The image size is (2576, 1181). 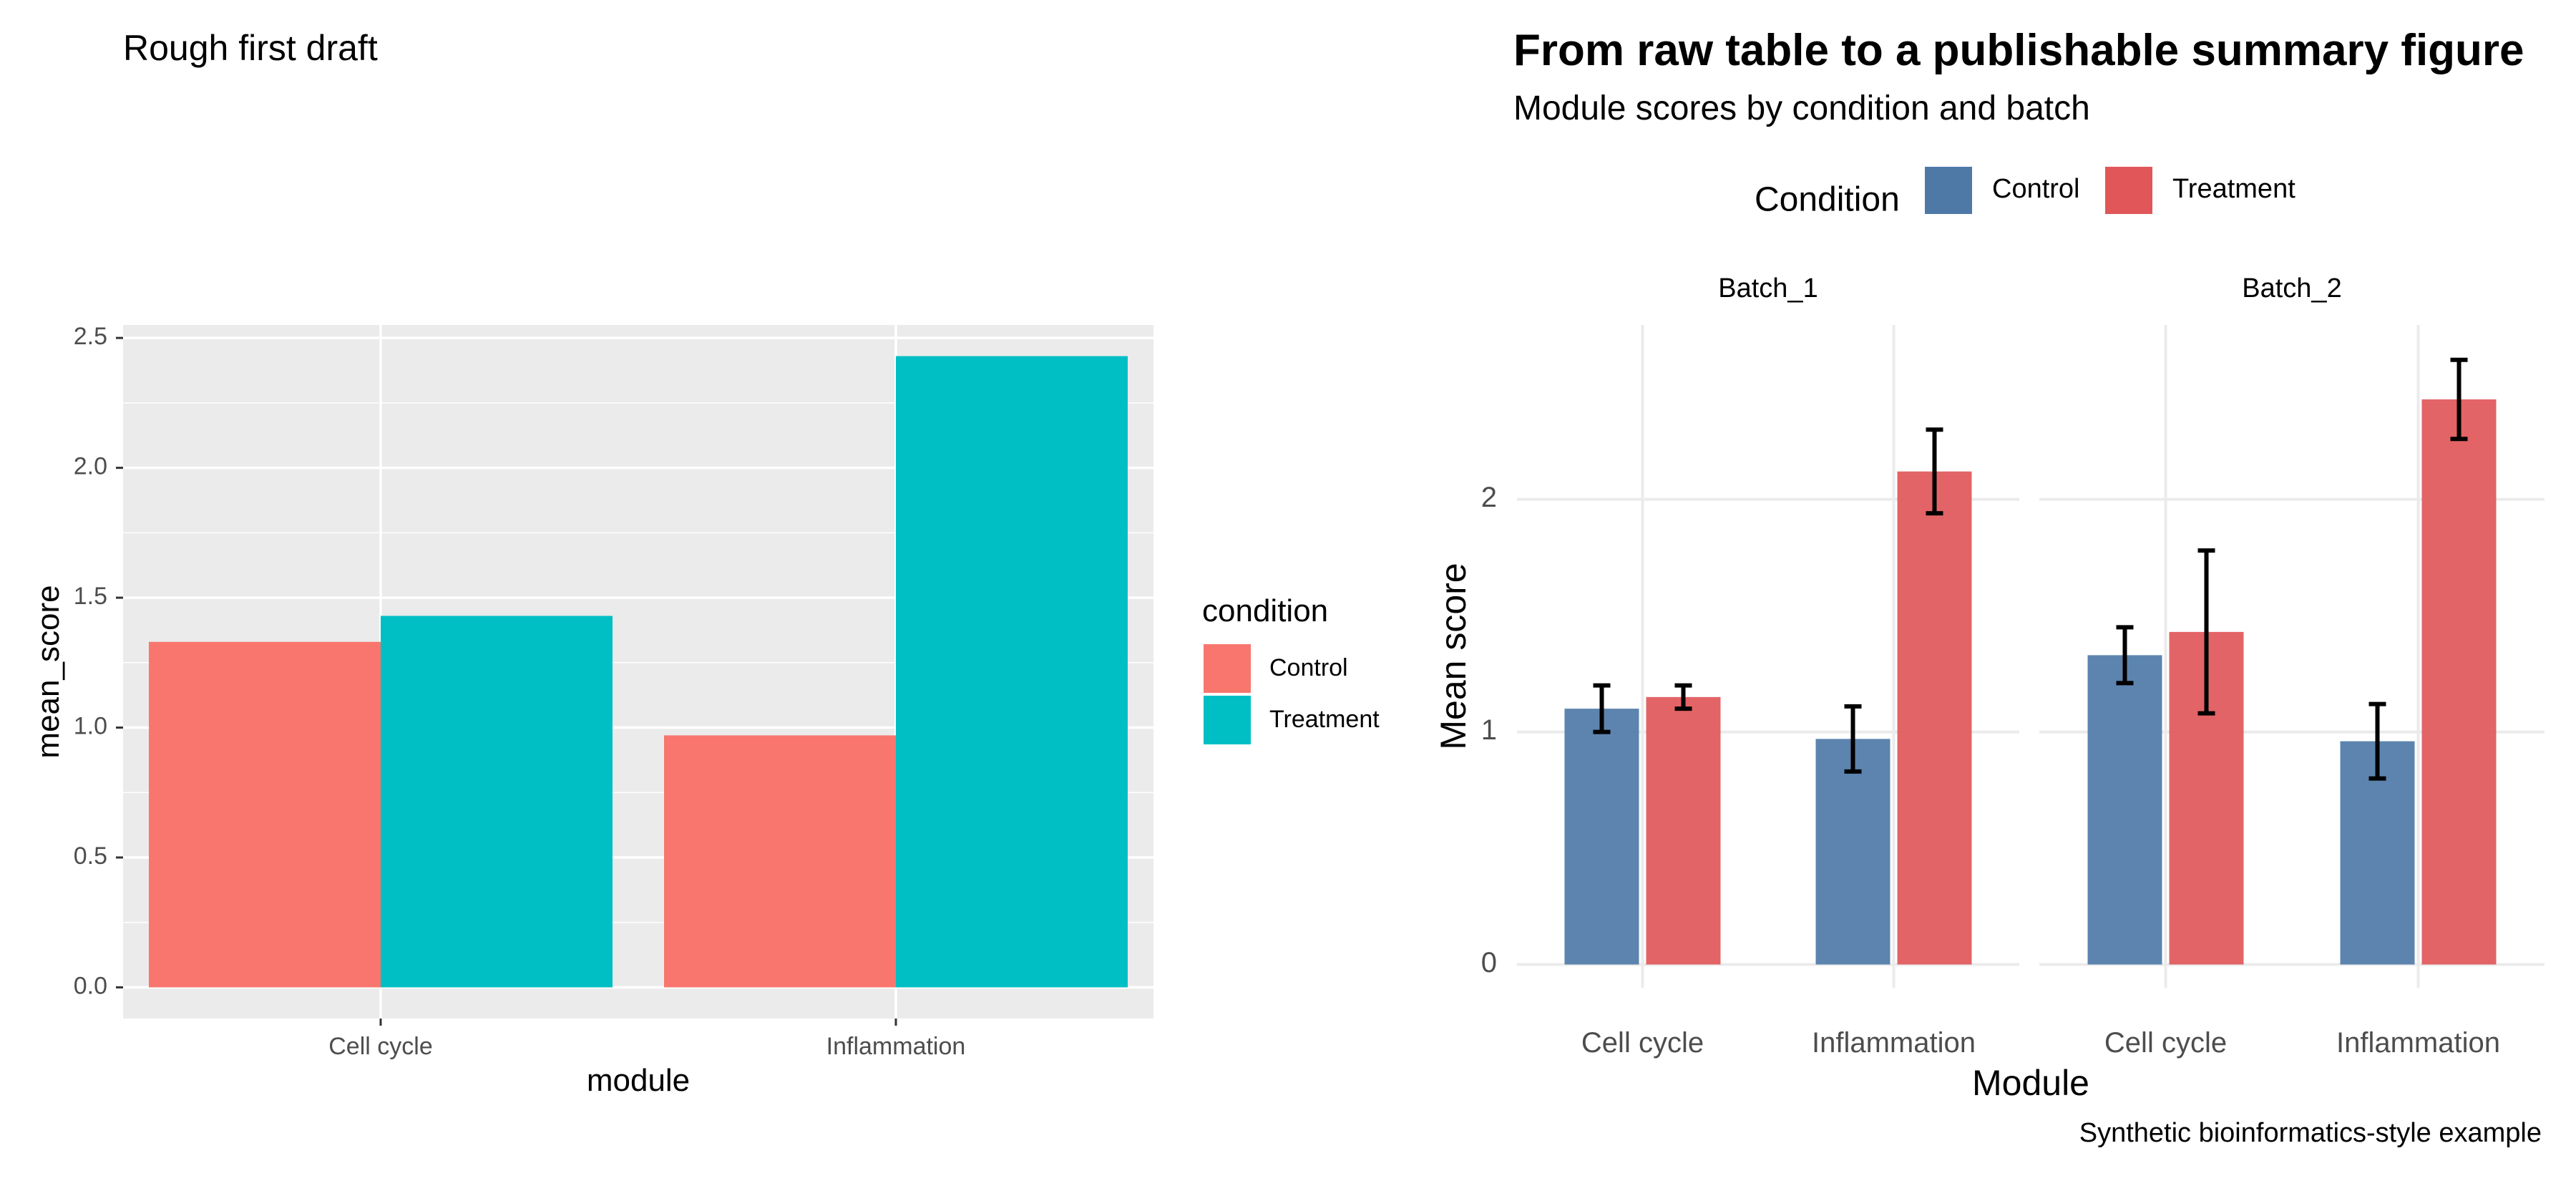 I want to click on draft-legend-label: Control, so click(x=1308, y=667).